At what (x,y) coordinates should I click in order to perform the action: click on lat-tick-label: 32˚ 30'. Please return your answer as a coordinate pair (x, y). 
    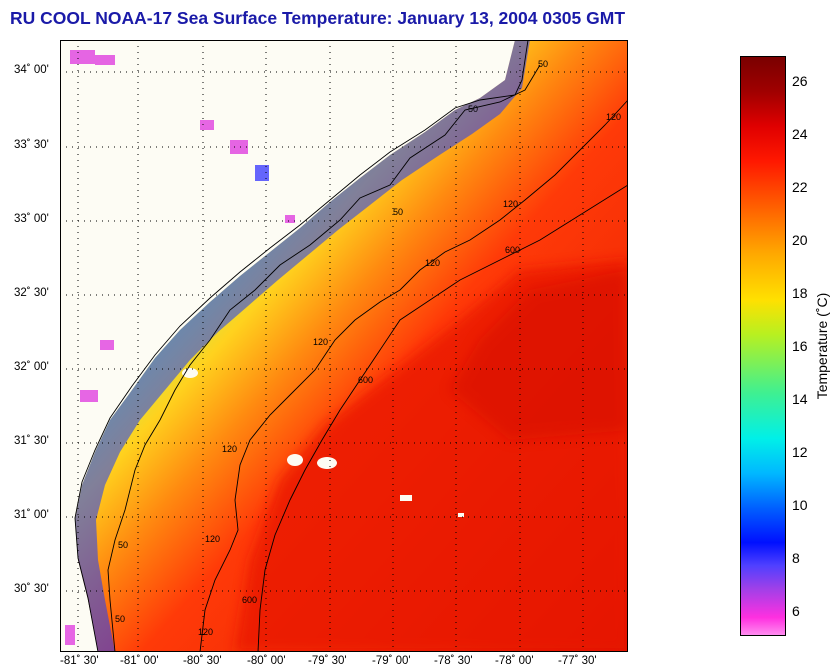
    Looking at the image, I should click on (31, 293).